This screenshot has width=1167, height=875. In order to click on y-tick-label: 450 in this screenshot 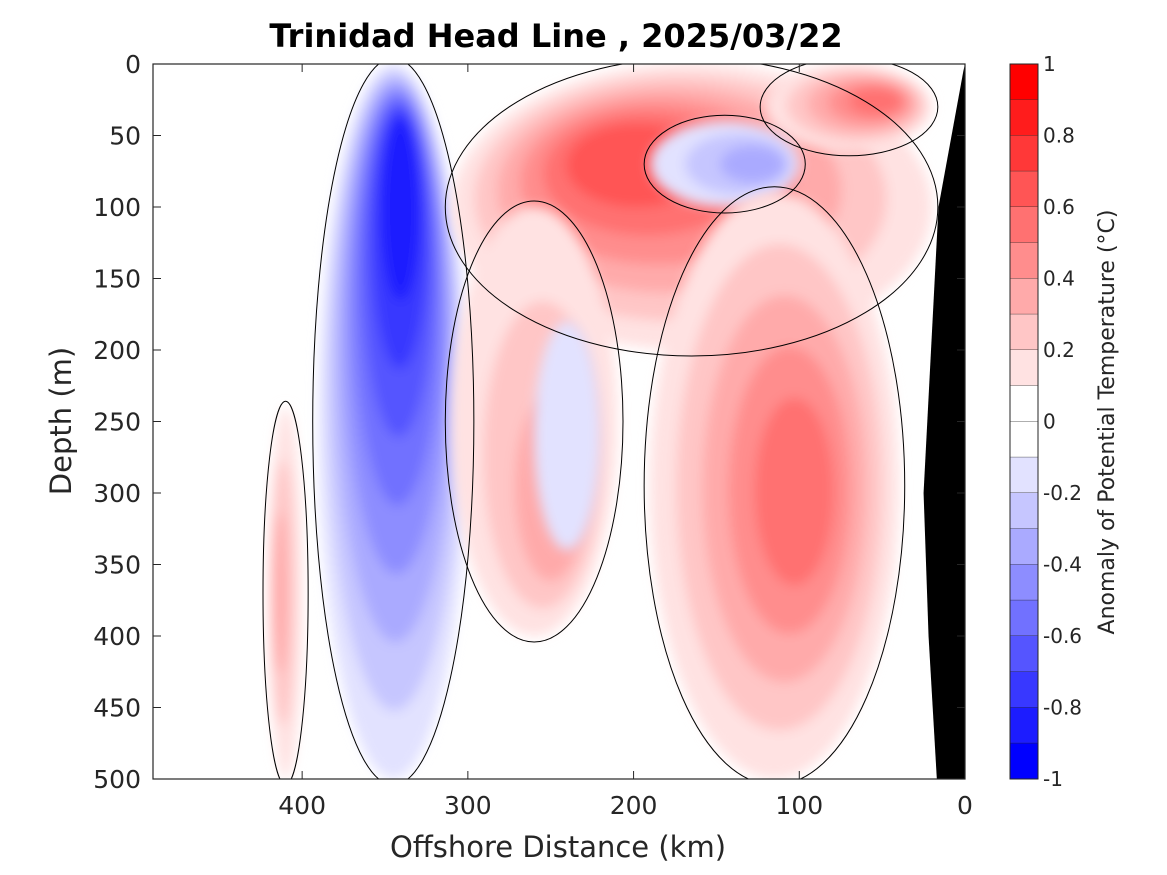, I will do `click(117, 708)`.